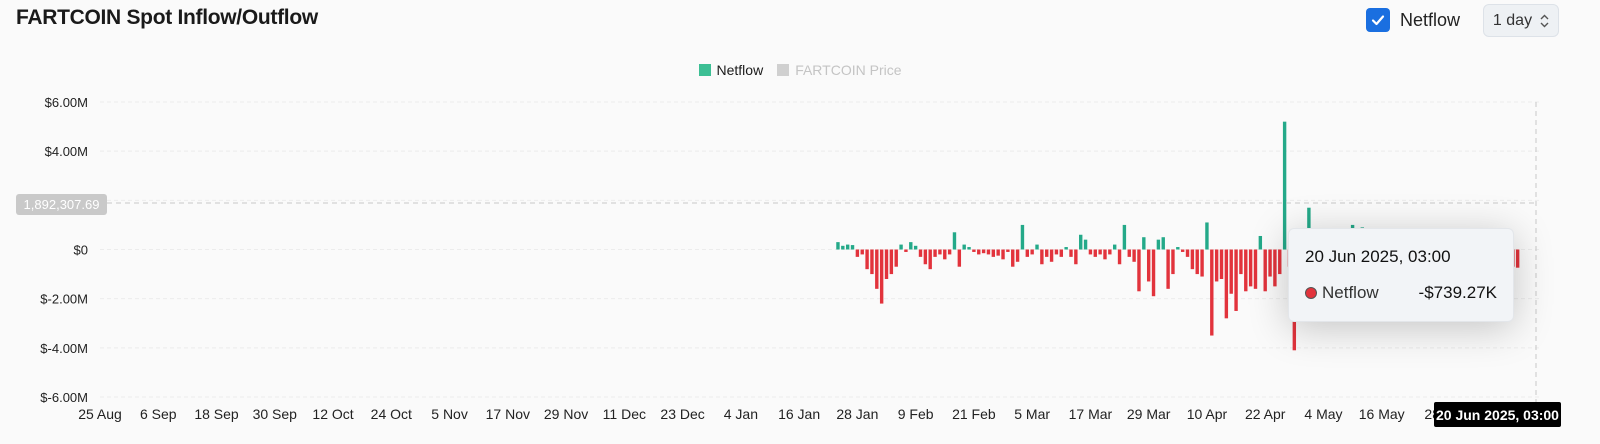 This screenshot has height=444, width=1600. What do you see at coordinates (508, 414) in the screenshot?
I see `x-tick-label: 17 Nov` at bounding box center [508, 414].